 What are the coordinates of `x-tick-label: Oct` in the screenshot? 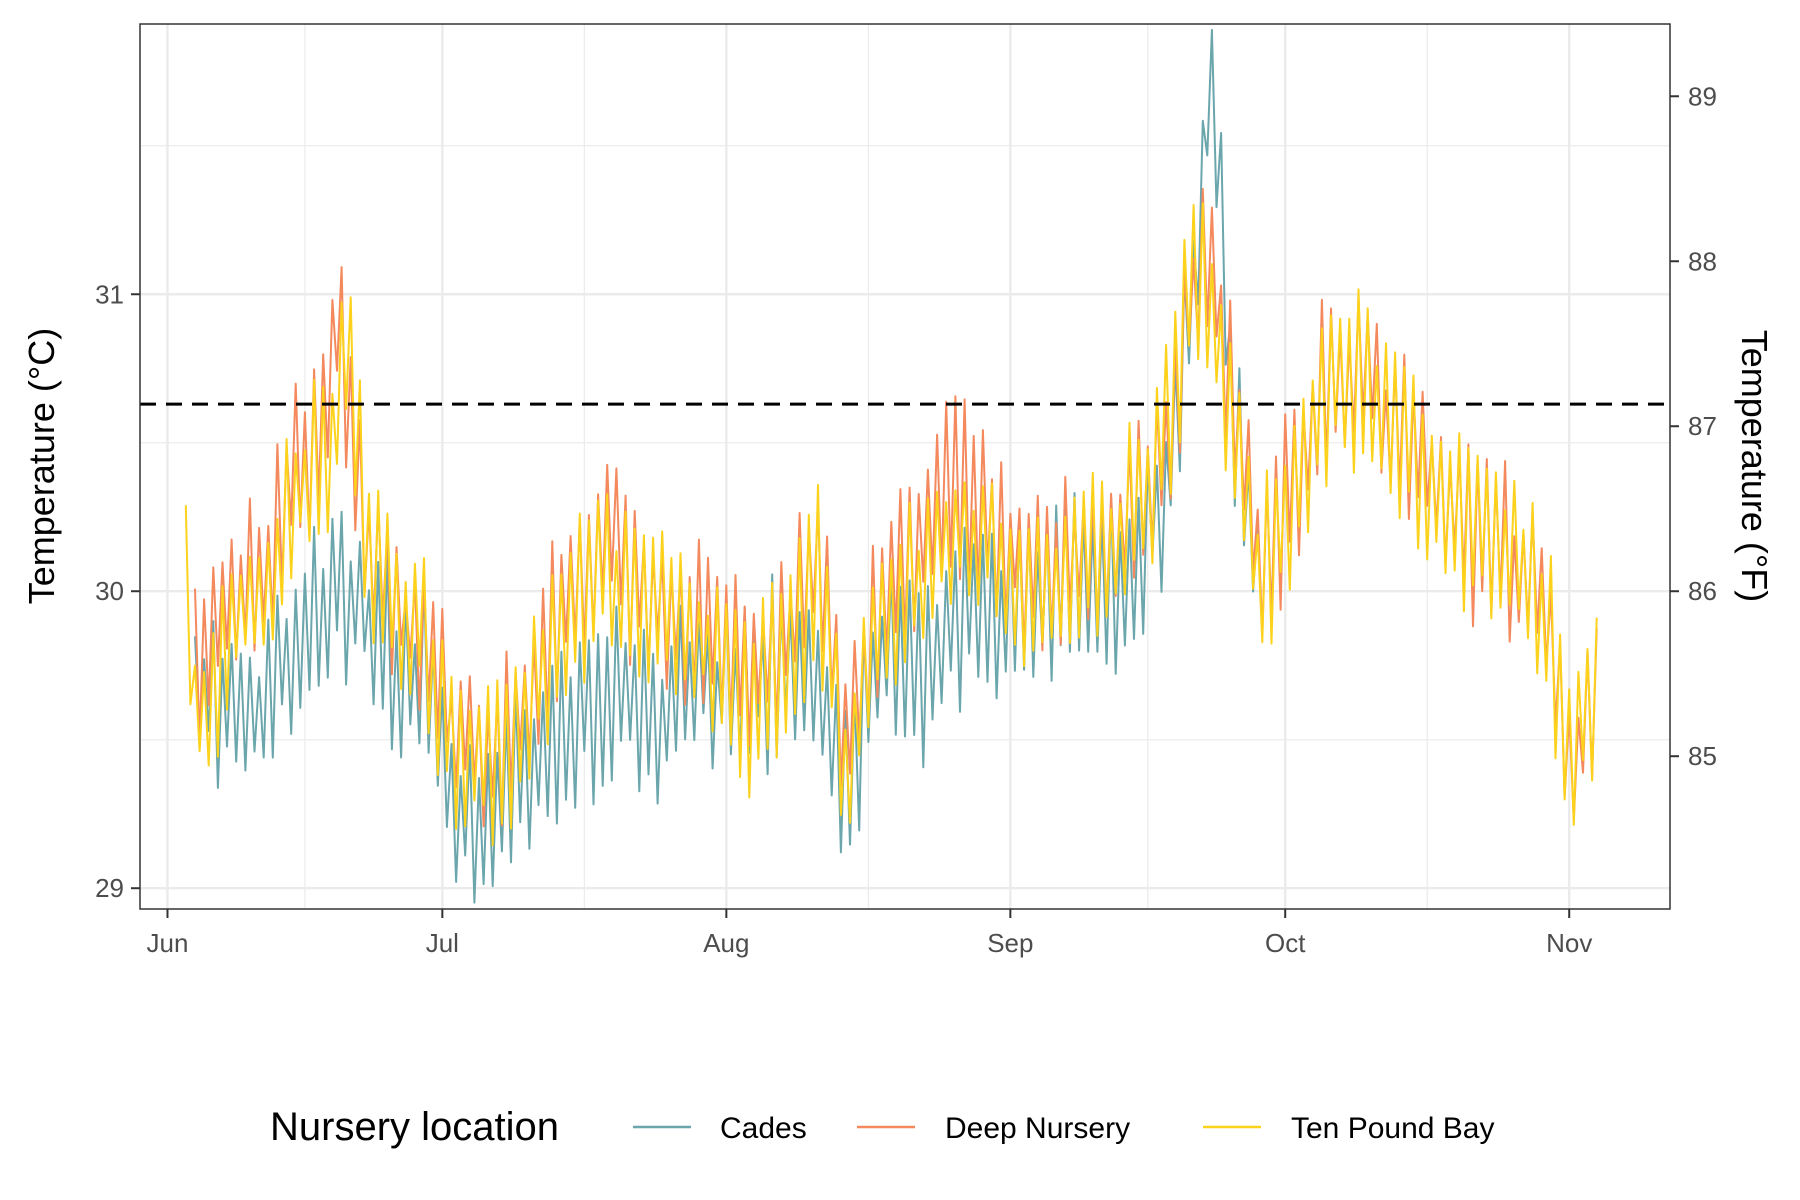 It's located at (1285, 943).